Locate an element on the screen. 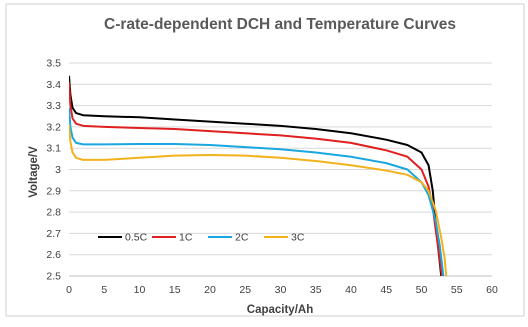 The width and height of the screenshot is (528, 327). y-tick-label: 3.4 is located at coordinates (53, 85).